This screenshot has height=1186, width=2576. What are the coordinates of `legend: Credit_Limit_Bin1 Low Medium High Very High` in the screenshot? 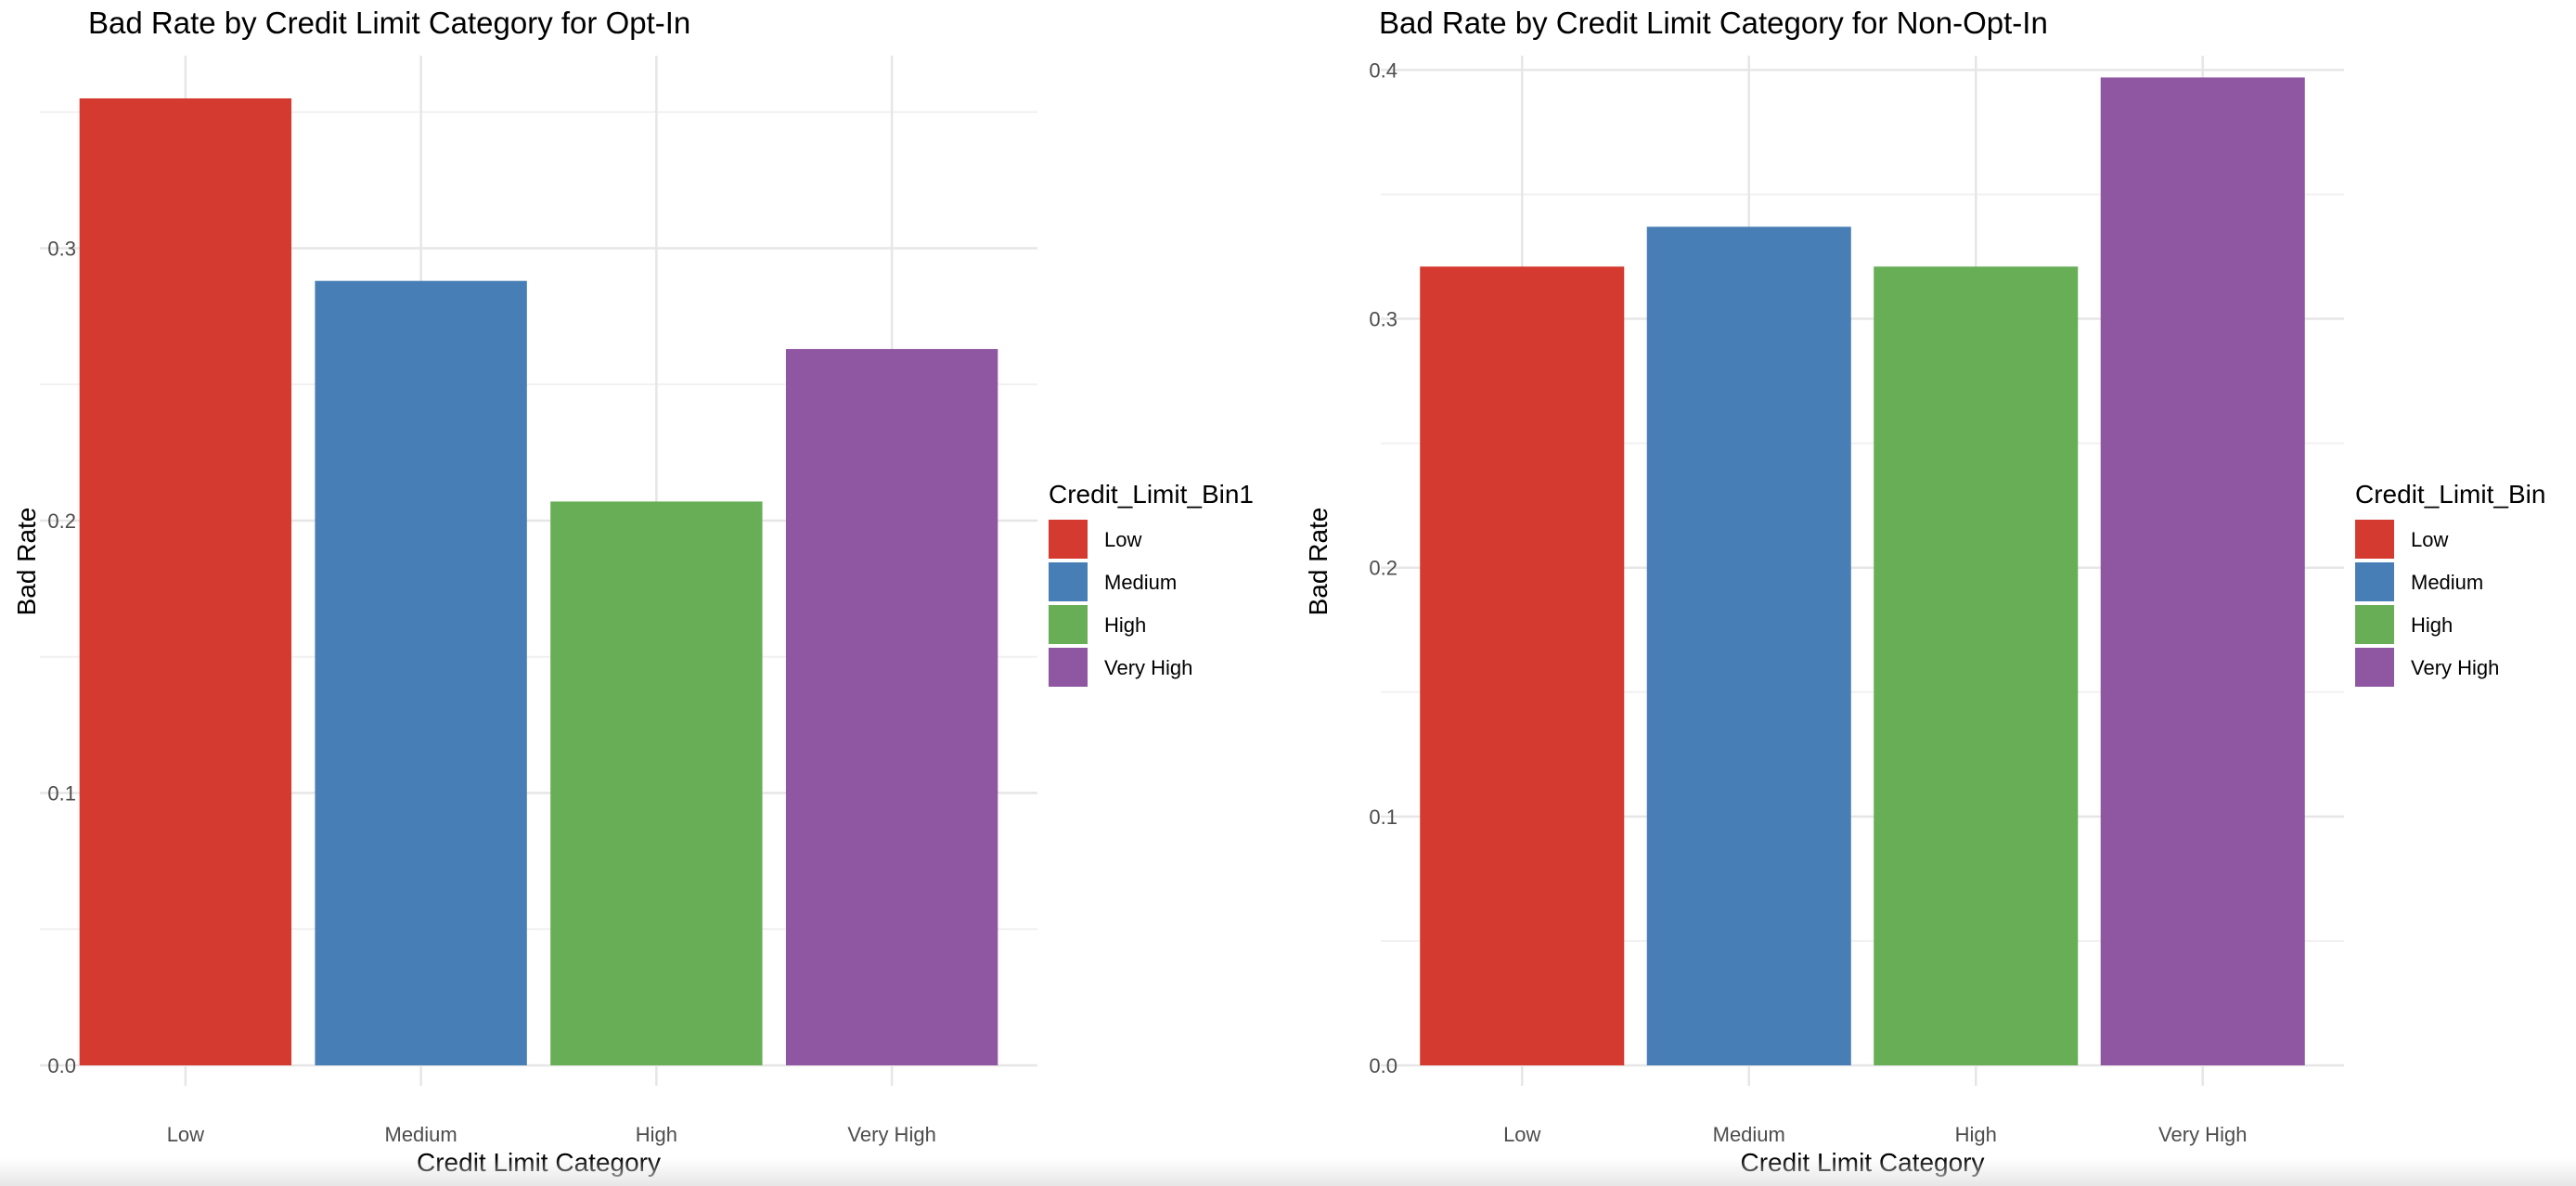 It's located at (1151, 583).